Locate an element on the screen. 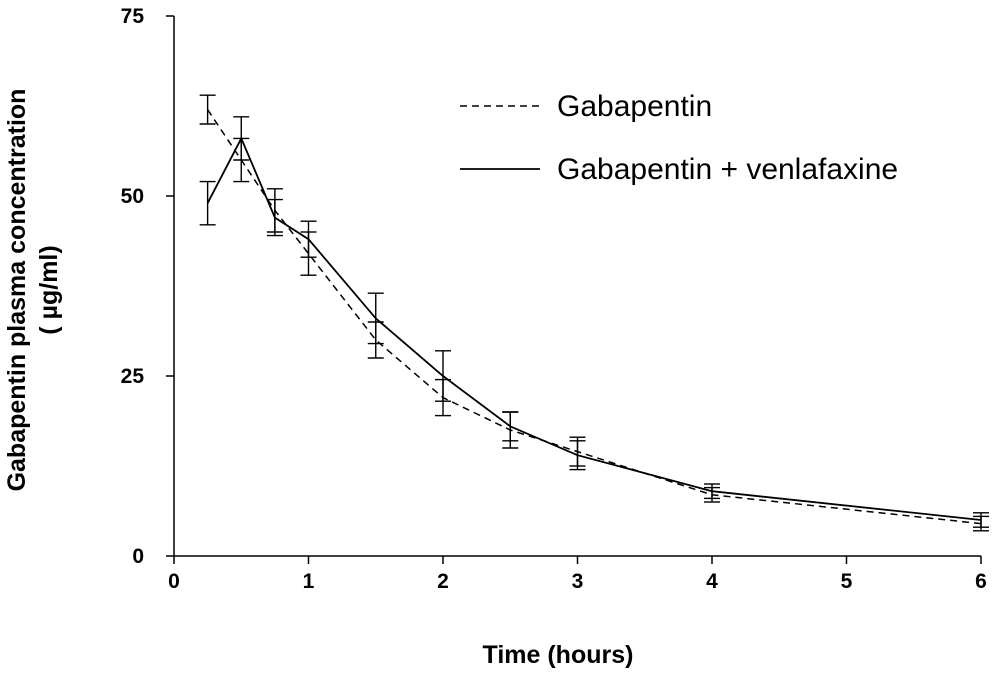 Image resolution: width=995 pixels, height=674 pixels. x-tick-label: 0 is located at coordinates (174, 581).